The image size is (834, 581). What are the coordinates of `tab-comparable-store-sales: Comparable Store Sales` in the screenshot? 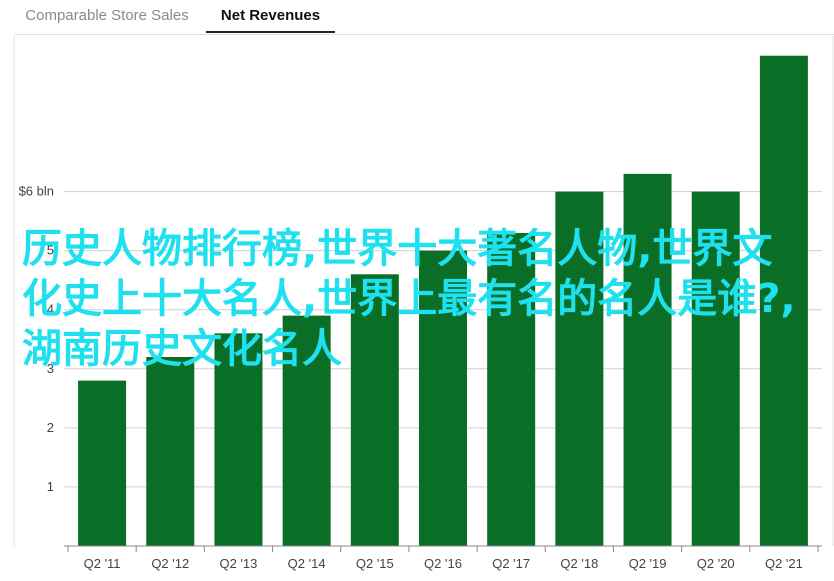 It's located at (107, 15).